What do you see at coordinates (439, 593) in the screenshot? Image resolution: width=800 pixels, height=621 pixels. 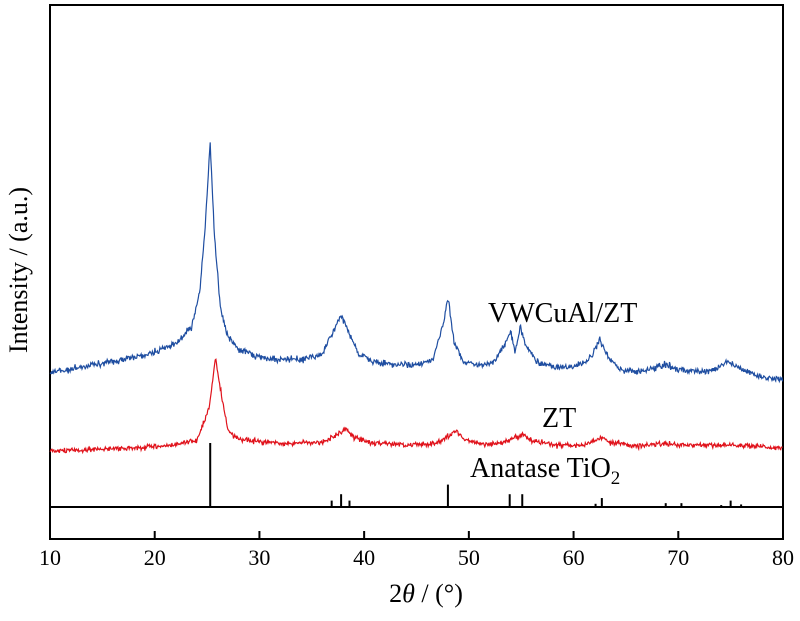 I see `x-axis-title-suffix: / (°)` at bounding box center [439, 593].